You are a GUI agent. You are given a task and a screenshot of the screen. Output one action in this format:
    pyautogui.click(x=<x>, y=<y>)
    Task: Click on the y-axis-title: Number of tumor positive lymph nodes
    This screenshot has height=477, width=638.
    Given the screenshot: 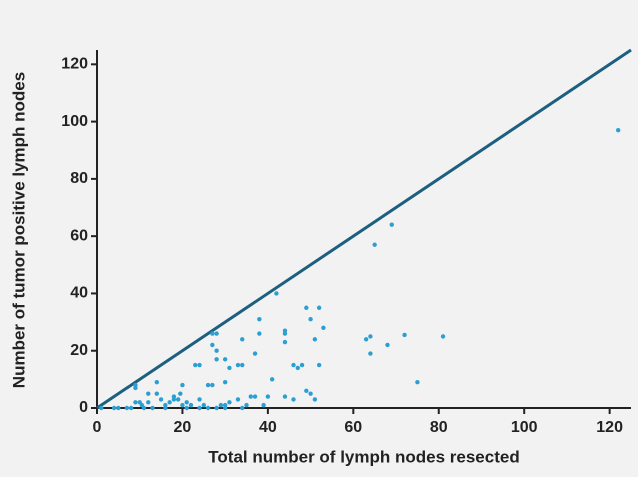 What is the action you would take?
    pyautogui.click(x=18, y=230)
    